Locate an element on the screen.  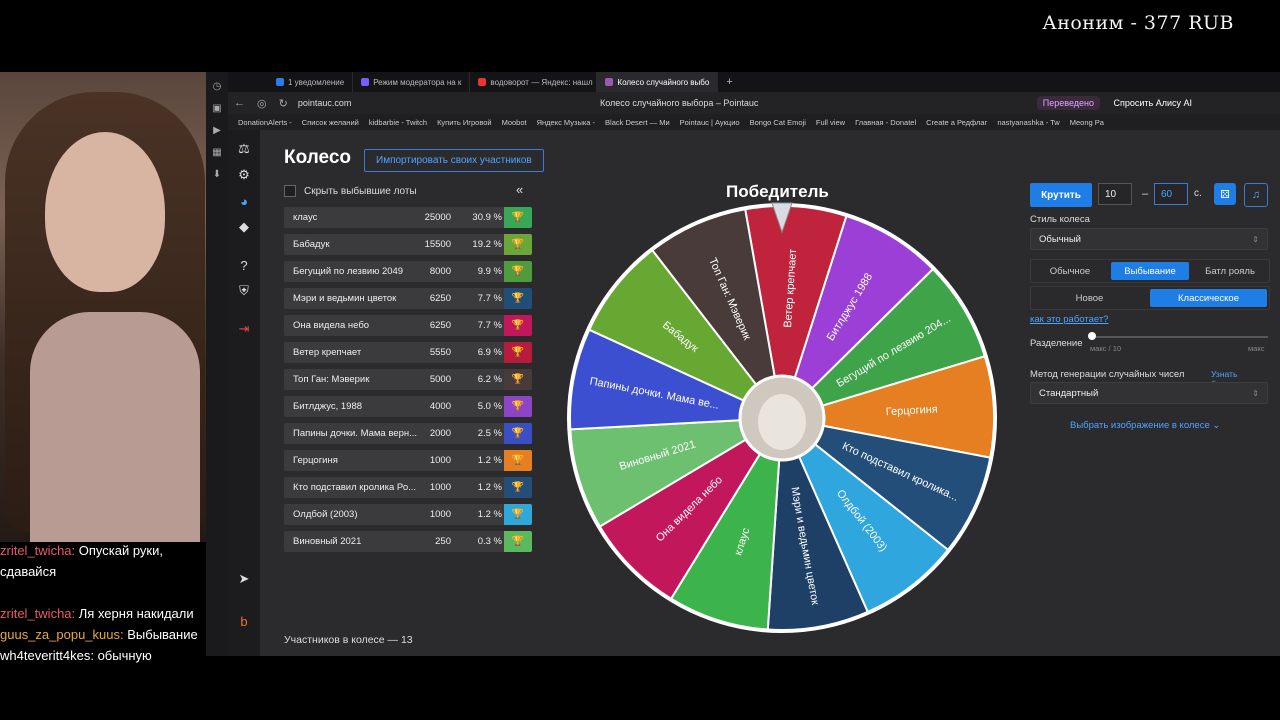
tab-moderator: Режим модератора на к is located at coordinates (412, 82).